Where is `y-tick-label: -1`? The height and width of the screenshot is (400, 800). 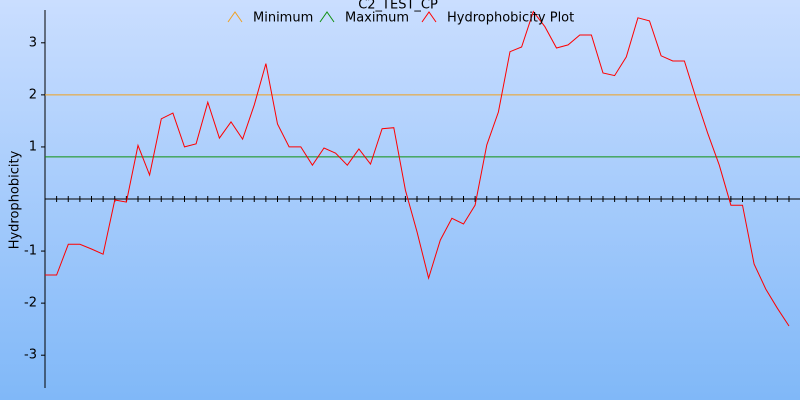 y-tick-label: -1 is located at coordinates (30, 251).